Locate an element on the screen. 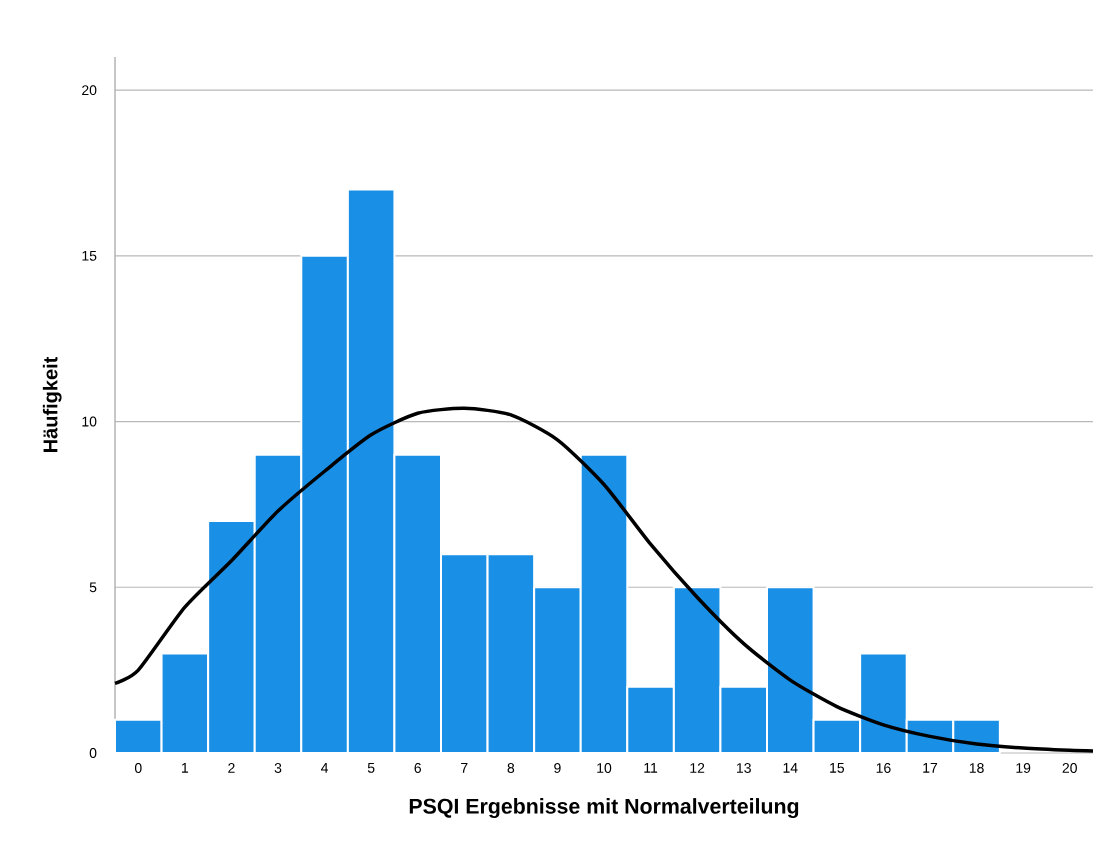  x-tick-label: 20 is located at coordinates (1069, 768).